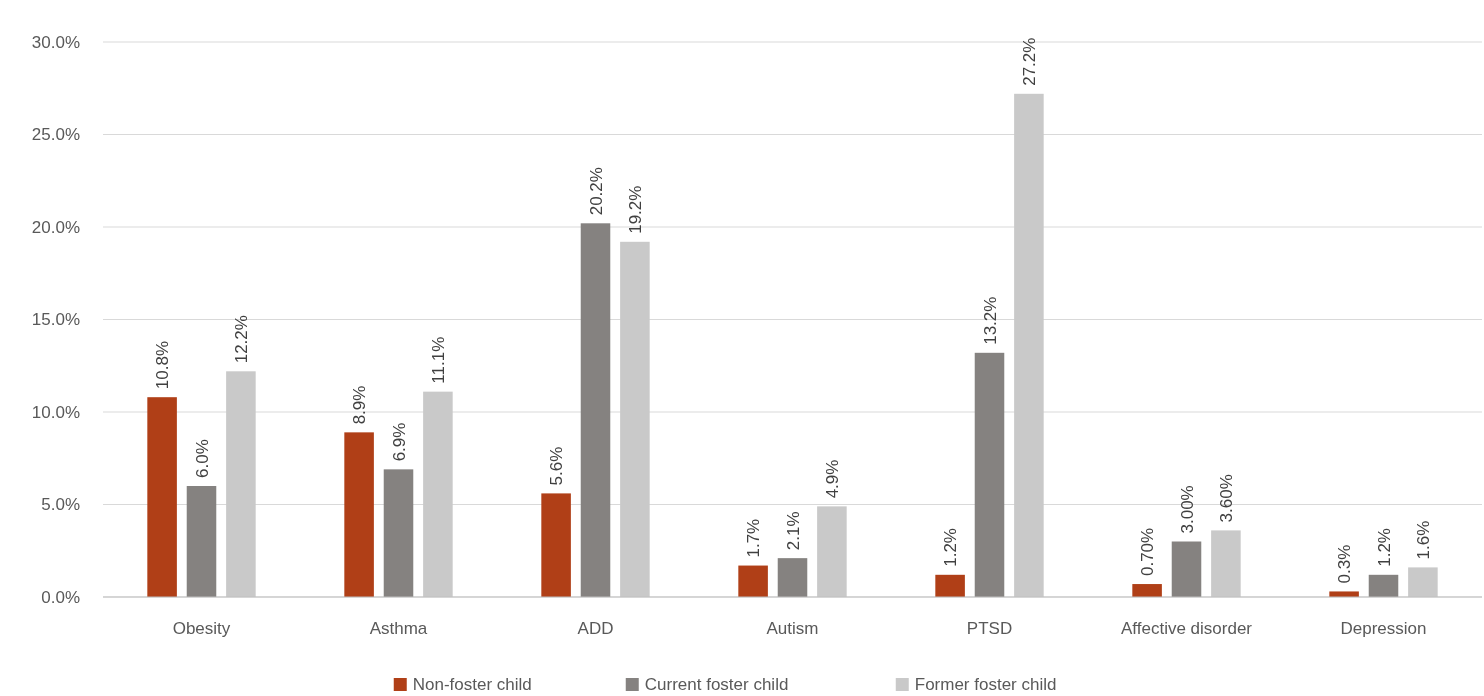  Describe the element at coordinates (201, 628) in the screenshot. I see `x-tick-label: Obesity` at that location.